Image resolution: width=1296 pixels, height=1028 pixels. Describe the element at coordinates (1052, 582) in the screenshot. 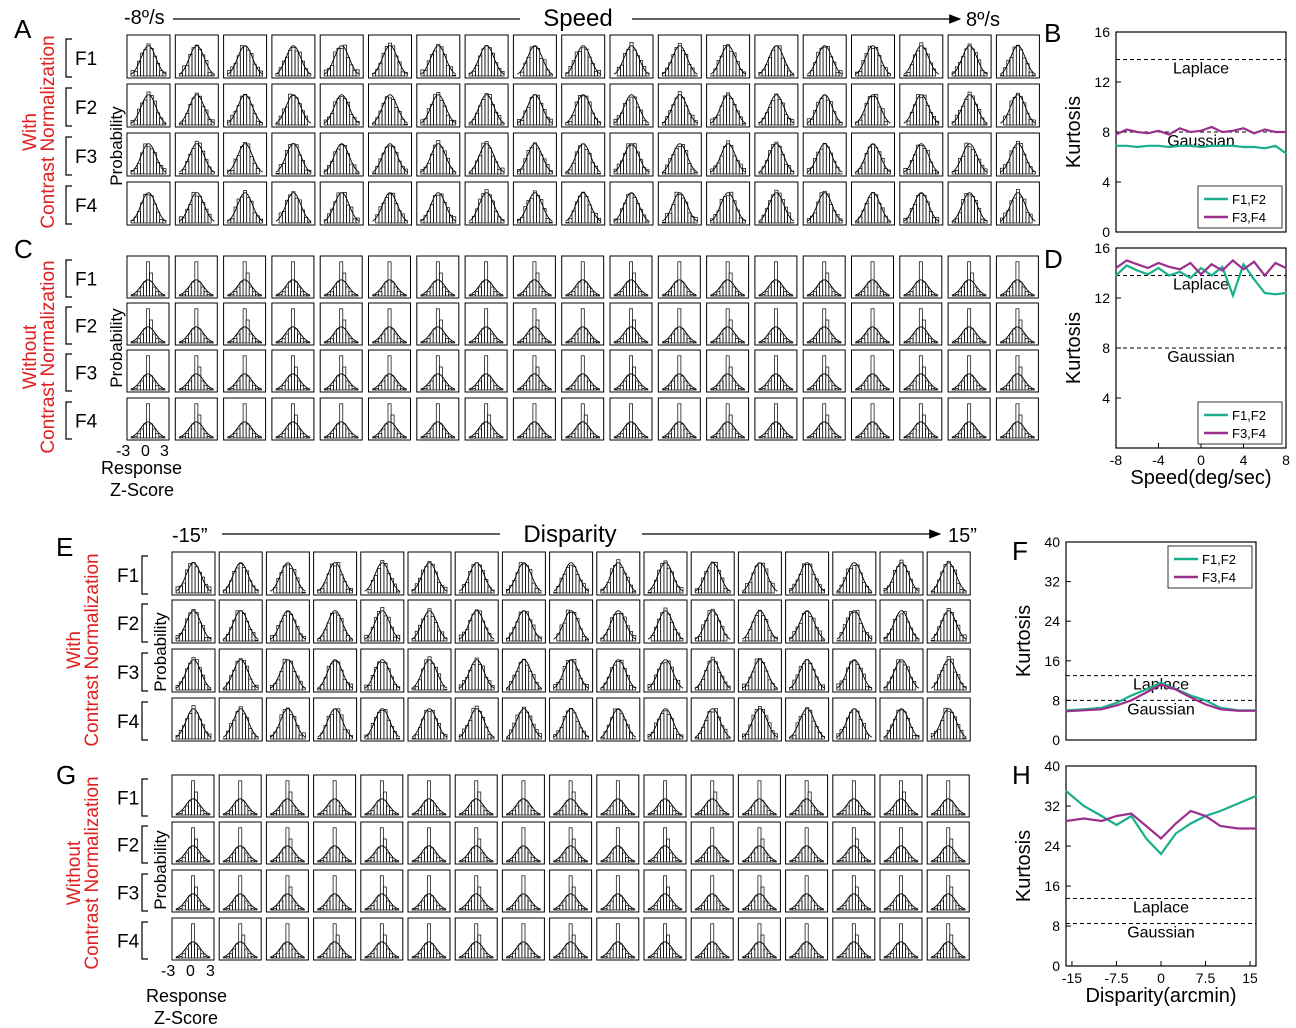

I see `chart-f-ytick-label: 32` at that location.